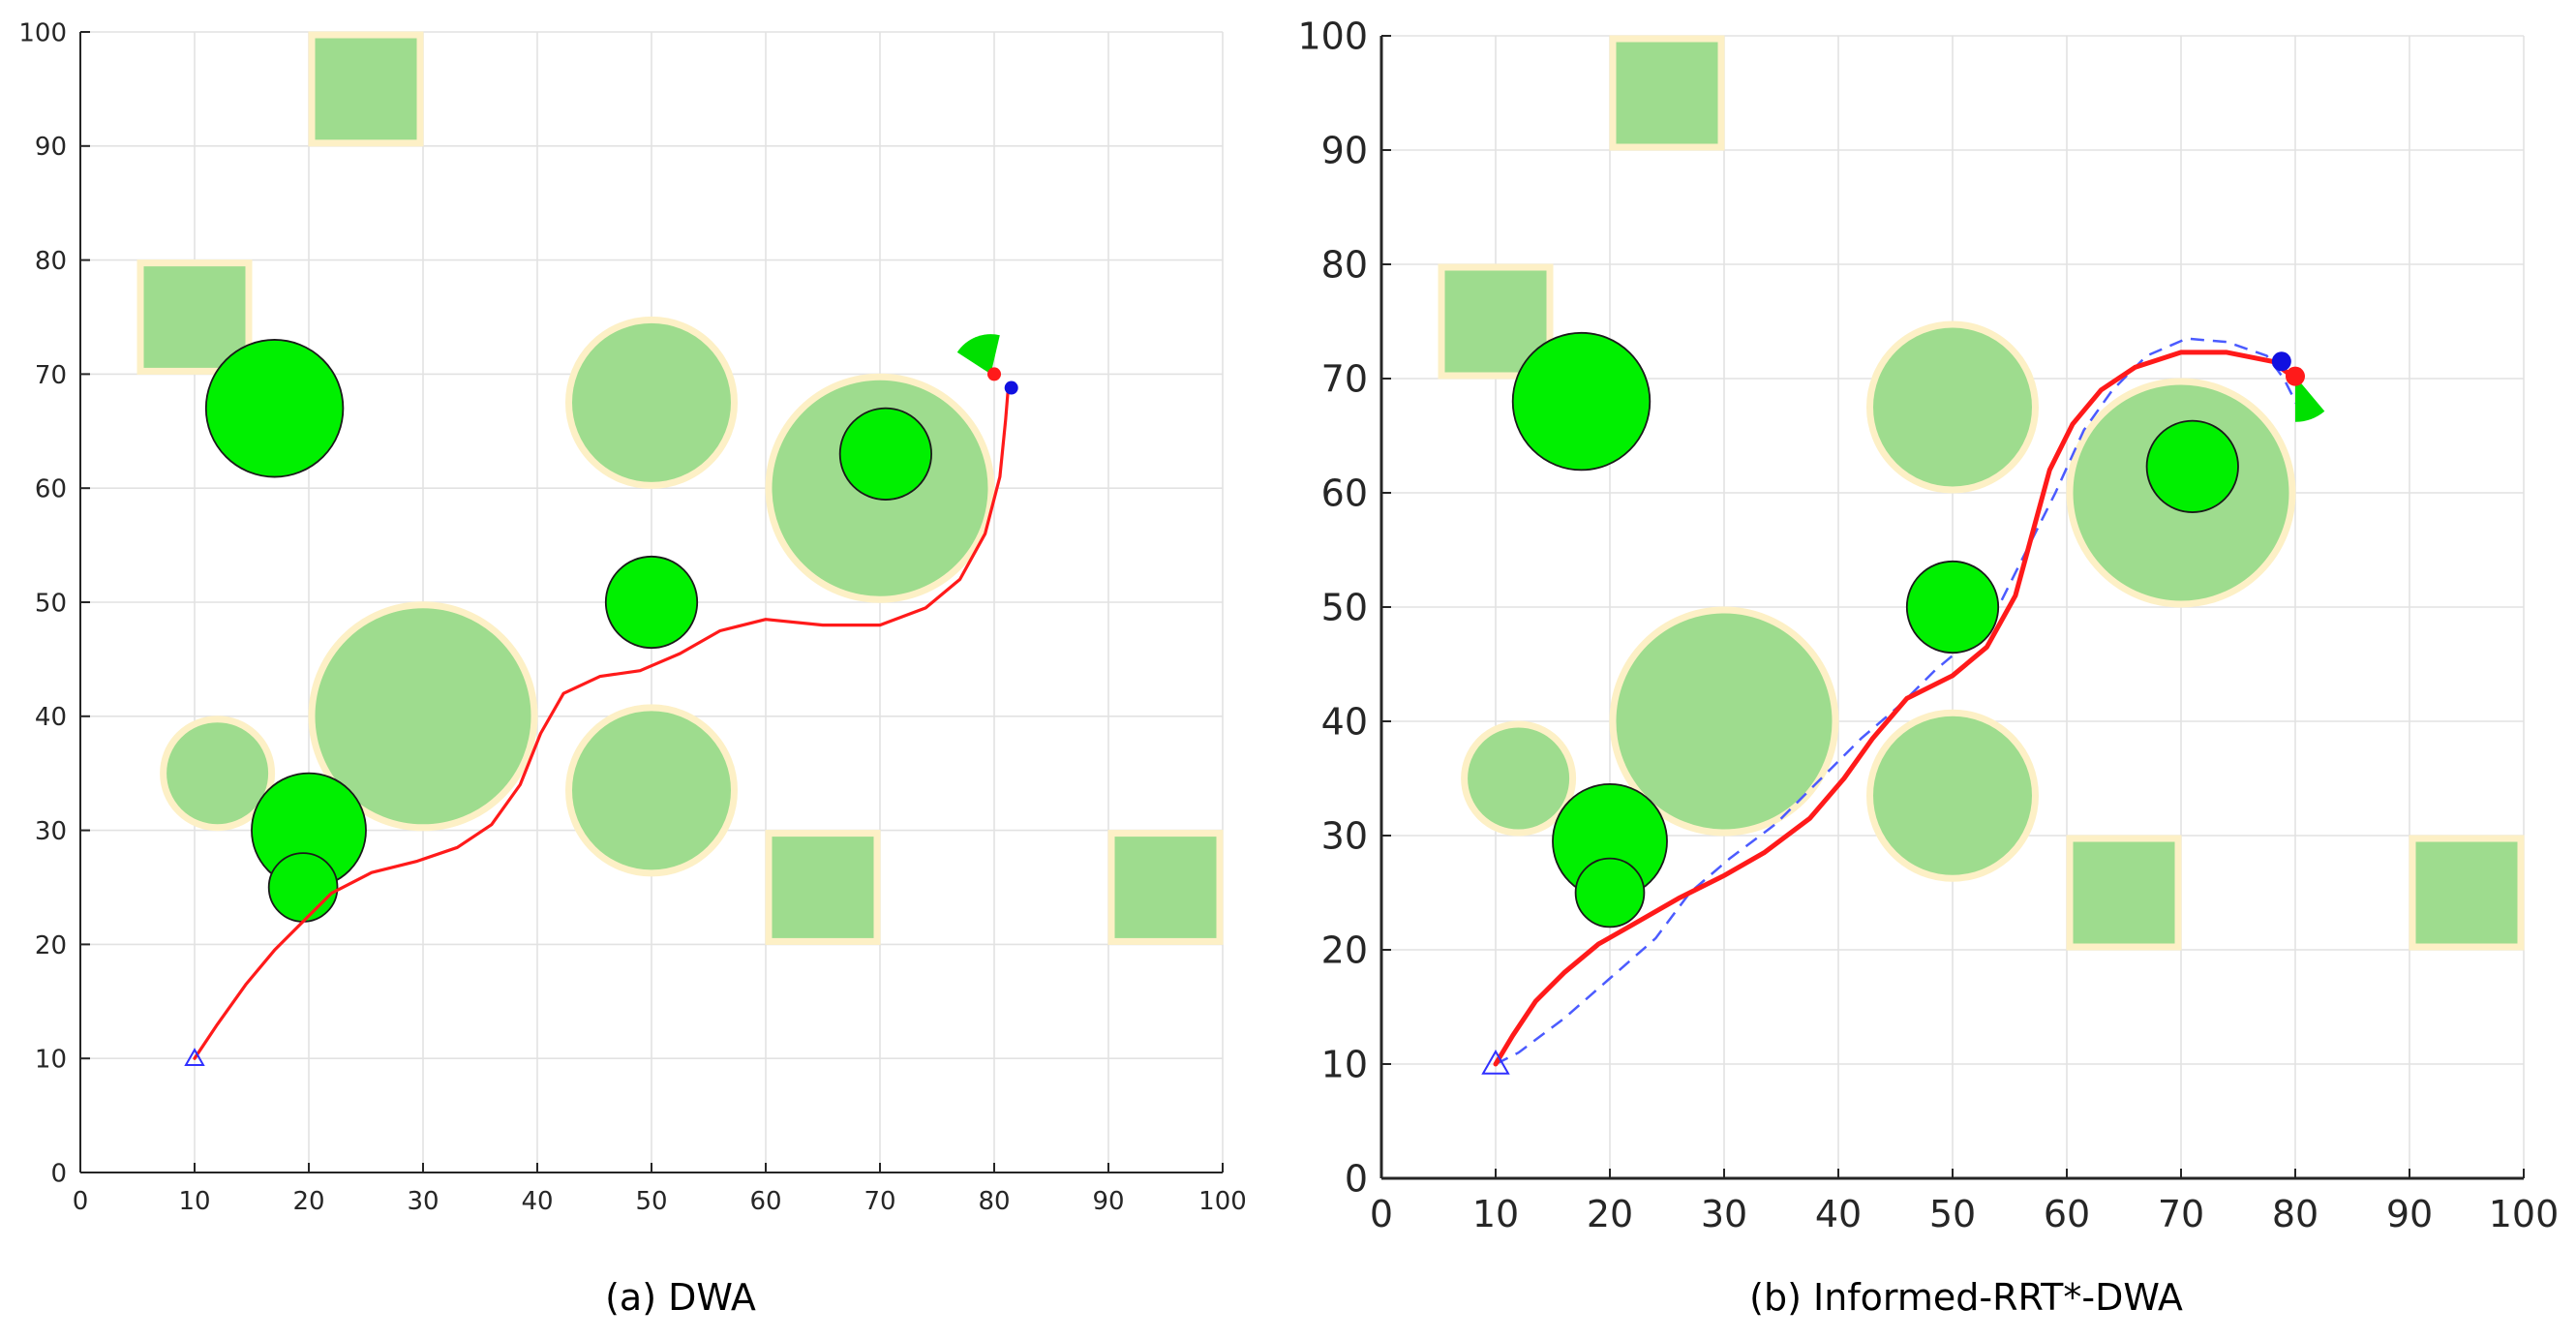 Image resolution: width=2576 pixels, height=1340 pixels. What do you see at coordinates (1966, 1298) in the screenshot?
I see `caption-panel-b: (b) Informed-RRT*-DWA` at bounding box center [1966, 1298].